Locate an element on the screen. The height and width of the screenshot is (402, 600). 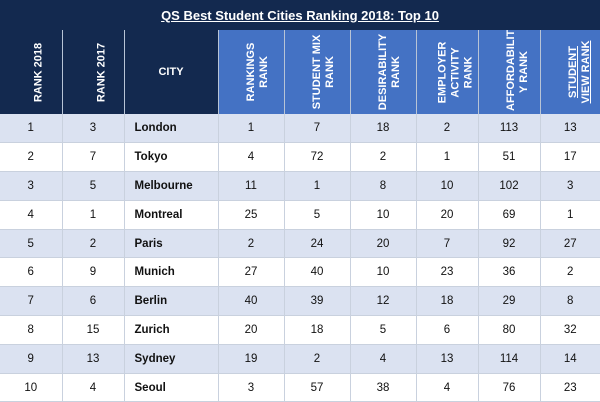
header-desirability-rank: DESIRABILITY RANK is located at coordinates (383, 72).